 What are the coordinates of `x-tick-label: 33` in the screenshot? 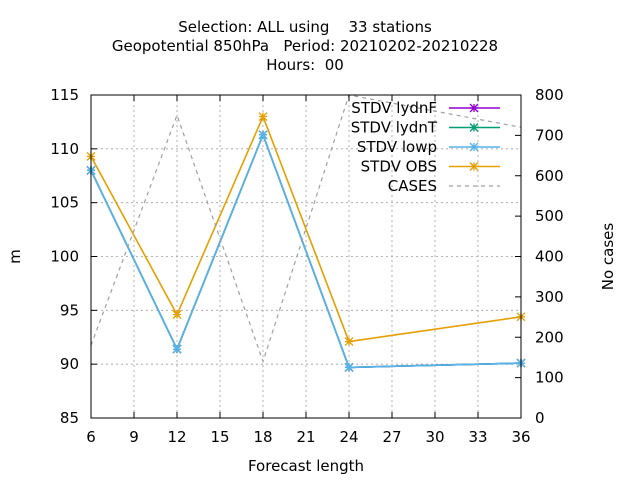 It's located at (477, 437).